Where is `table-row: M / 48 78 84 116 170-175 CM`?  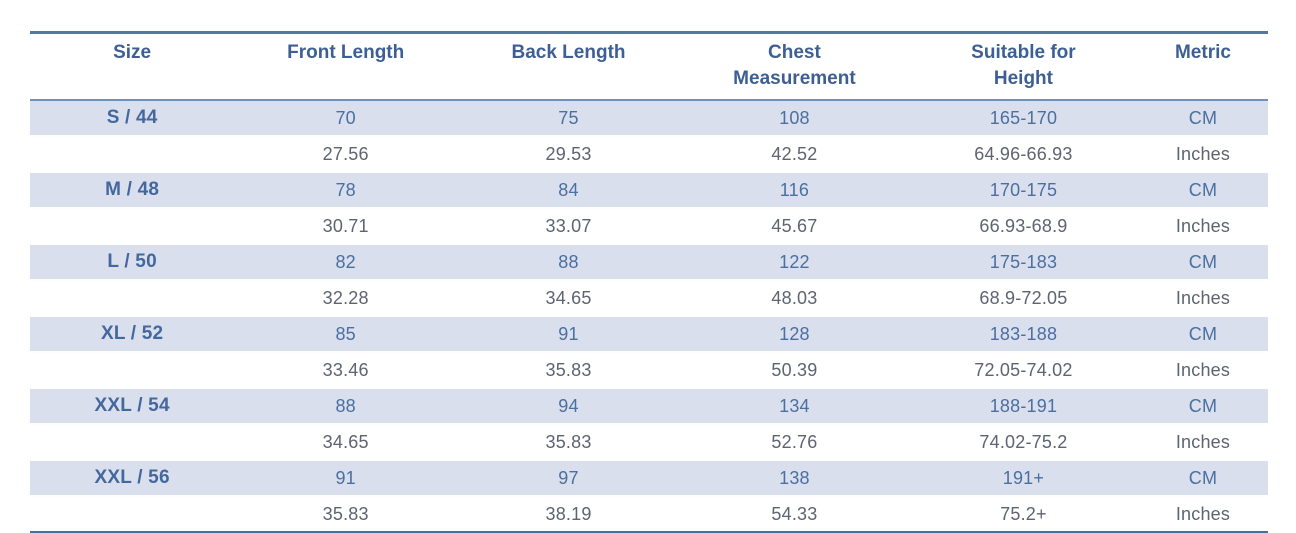 table-row: M / 48 78 84 116 170-175 CM is located at coordinates (649, 190).